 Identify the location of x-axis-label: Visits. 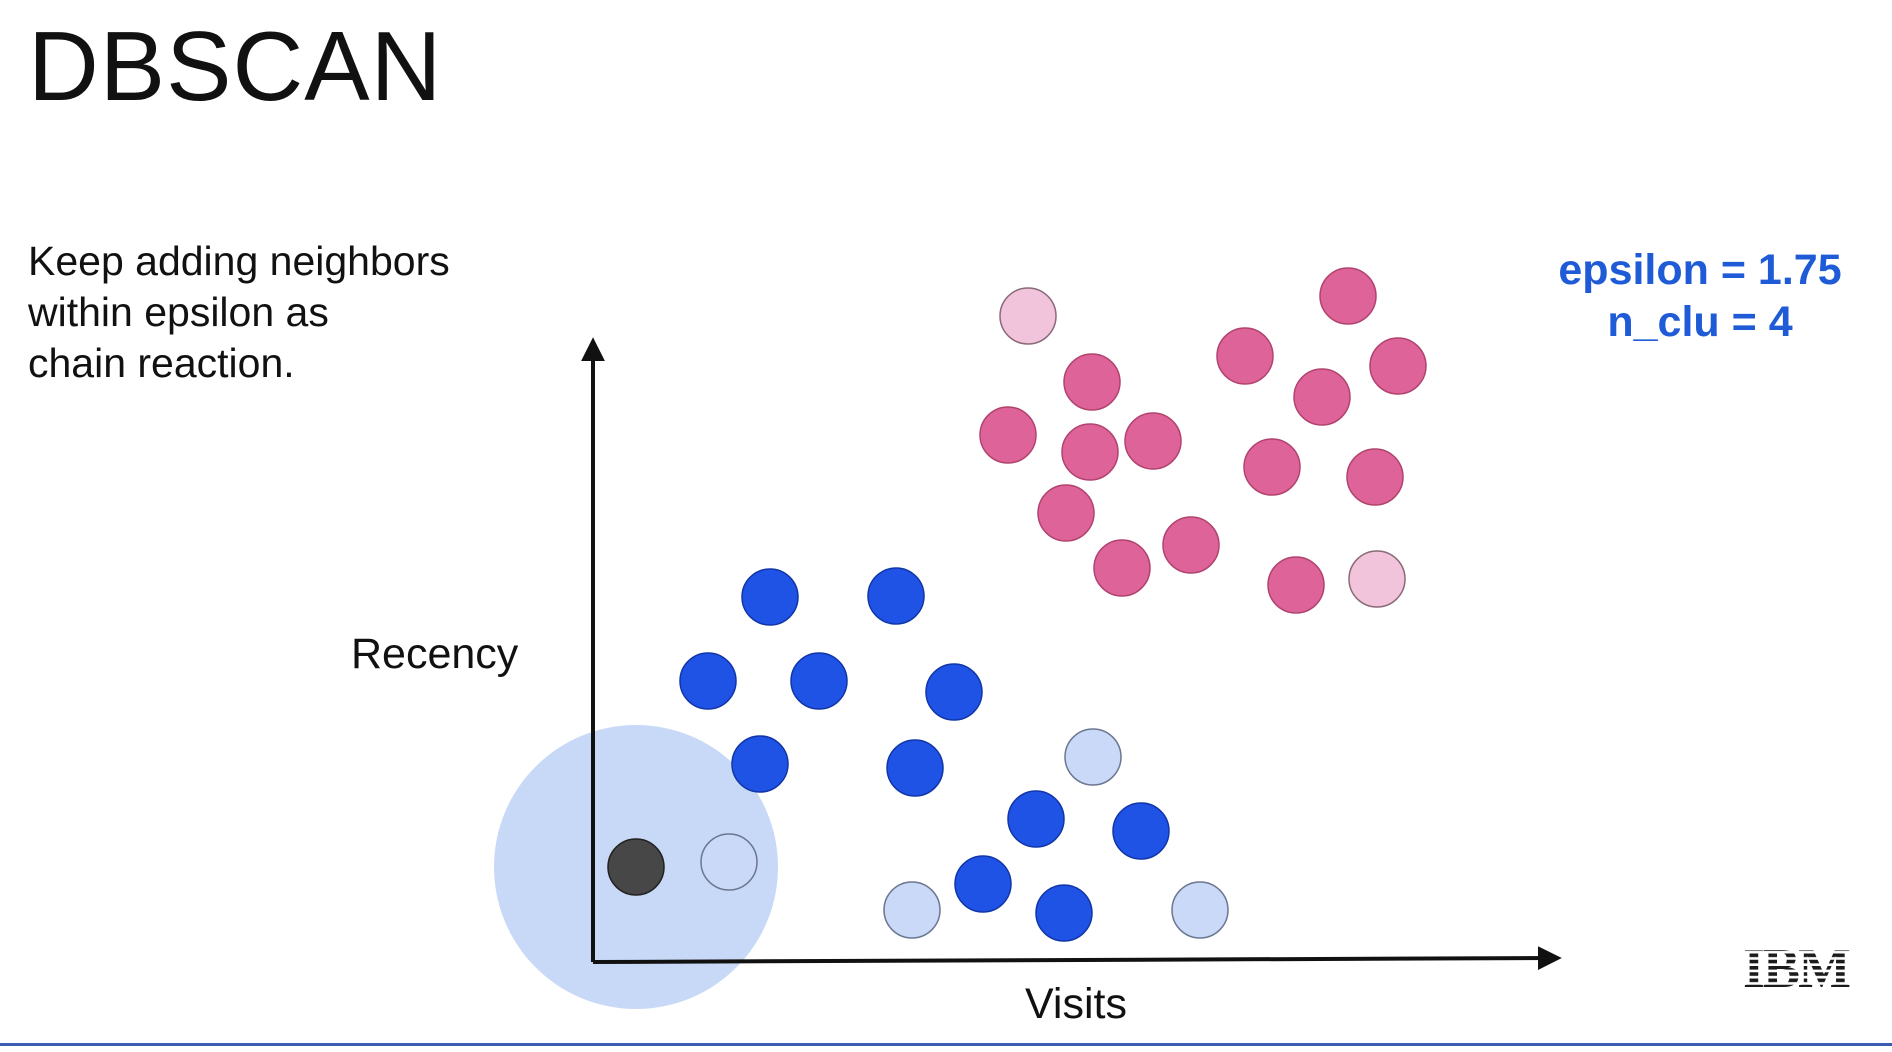
(1076, 1004).